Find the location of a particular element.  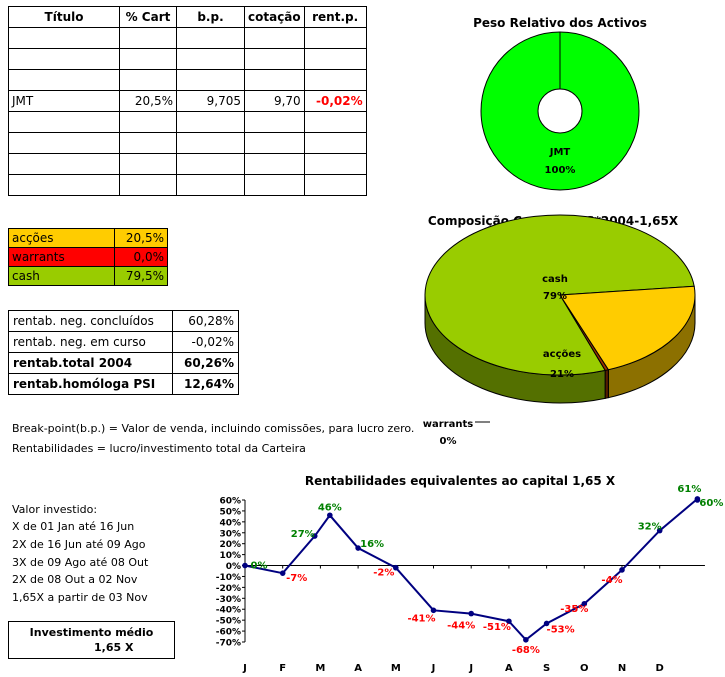

allocation-label: warrants is located at coordinates (61, 257).